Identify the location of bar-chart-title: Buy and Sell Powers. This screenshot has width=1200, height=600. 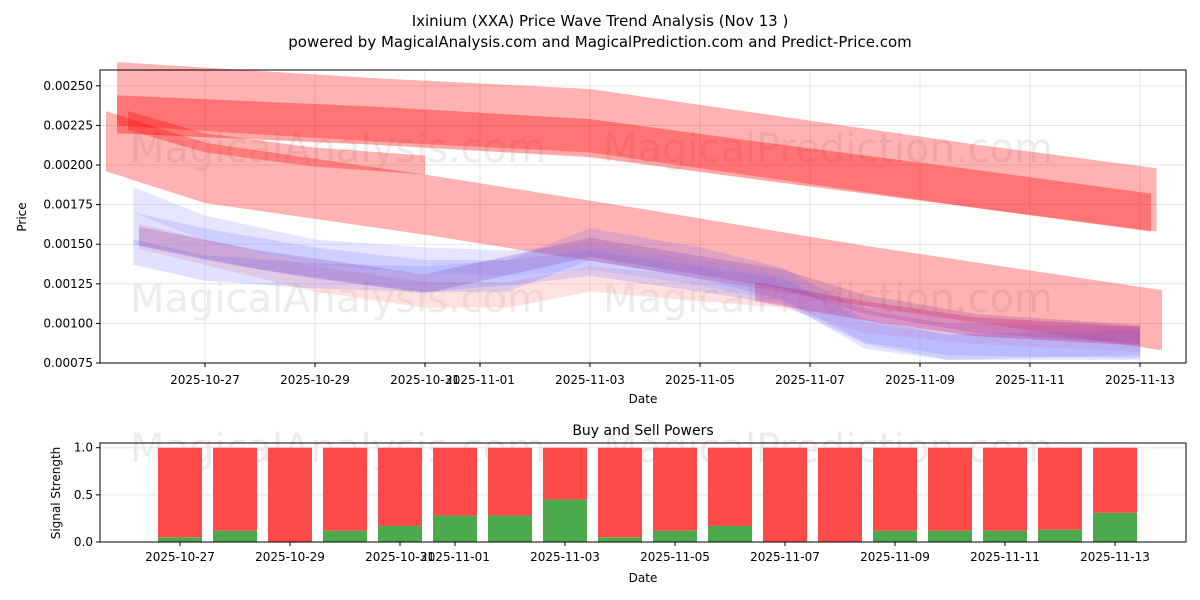
(642, 431).